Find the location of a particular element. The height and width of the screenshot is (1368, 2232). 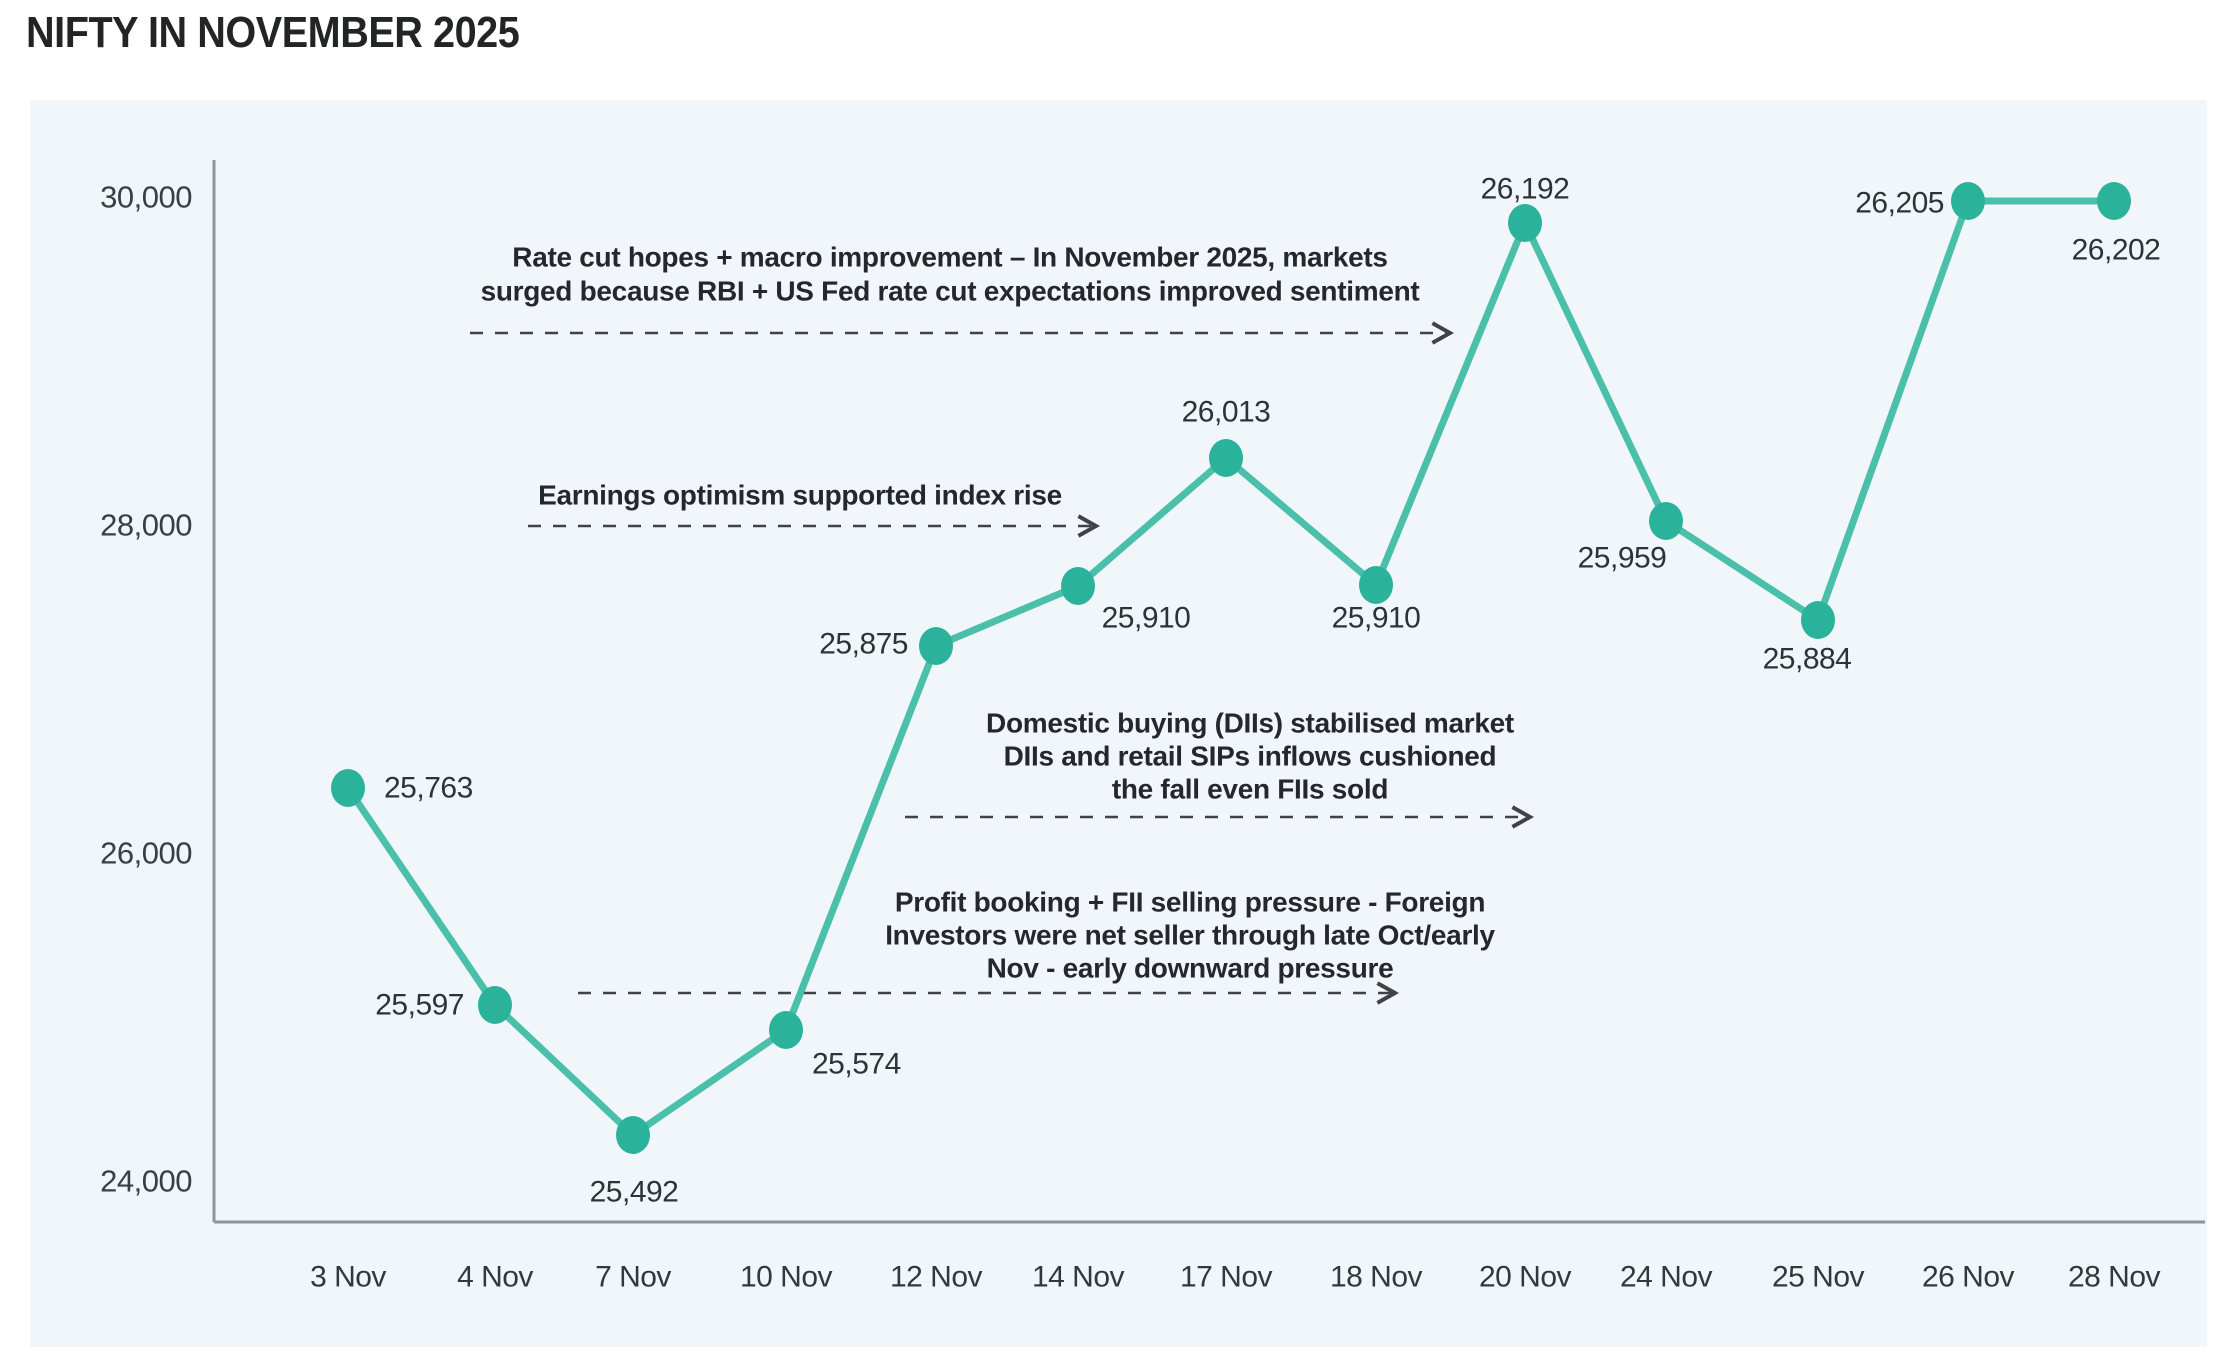

data-point-20-nov is located at coordinates (1525, 223).